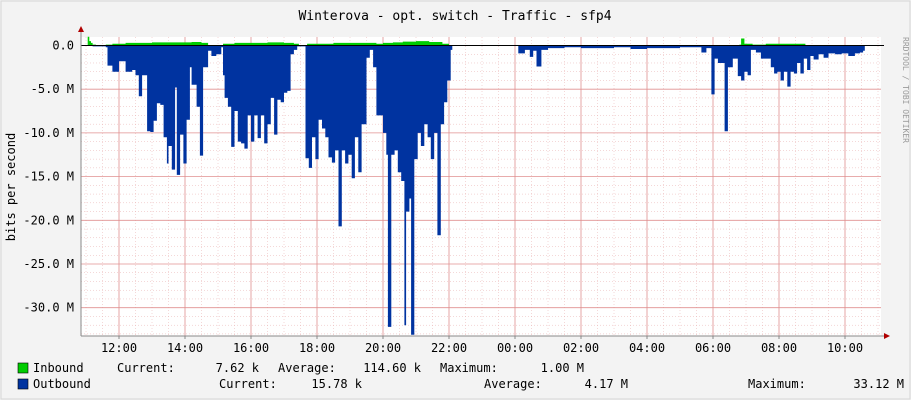 The width and height of the screenshot is (911, 400). I want to click on legend-outbound-maximum-value: 33.12 M, so click(878, 384).